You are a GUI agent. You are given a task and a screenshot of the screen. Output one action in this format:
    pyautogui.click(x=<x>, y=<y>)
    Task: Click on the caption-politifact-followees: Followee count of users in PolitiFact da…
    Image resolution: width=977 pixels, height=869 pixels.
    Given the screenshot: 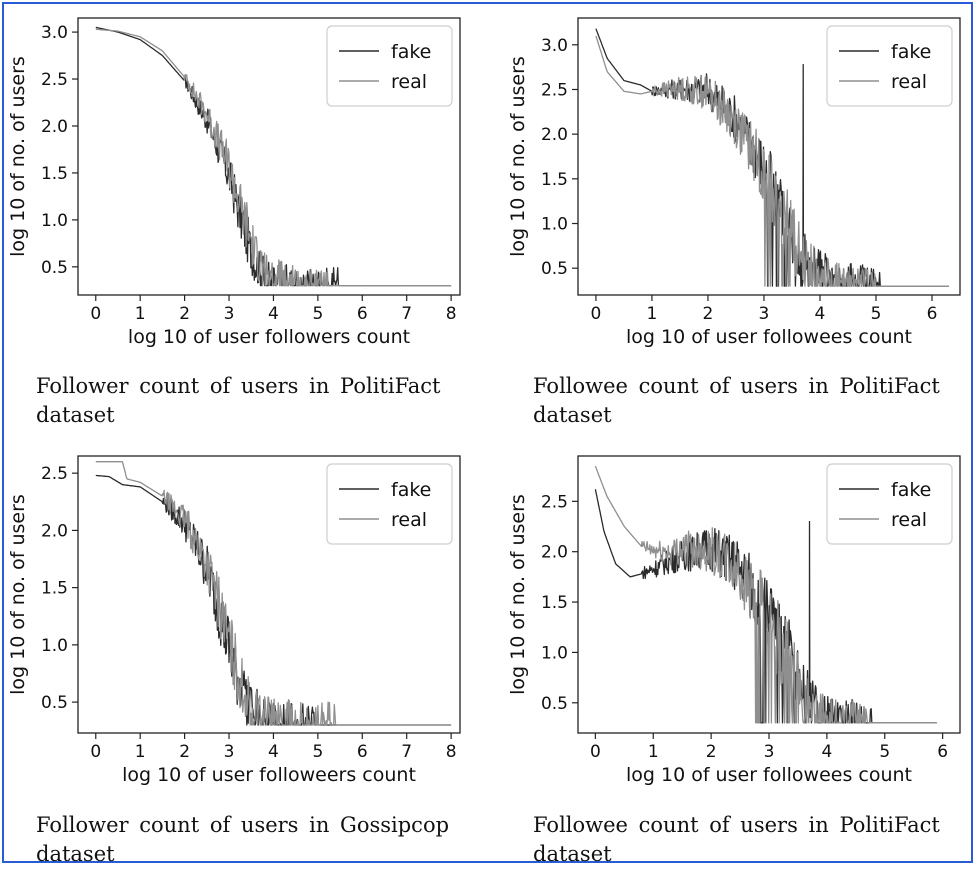 What is the action you would take?
    pyautogui.click(x=736, y=400)
    